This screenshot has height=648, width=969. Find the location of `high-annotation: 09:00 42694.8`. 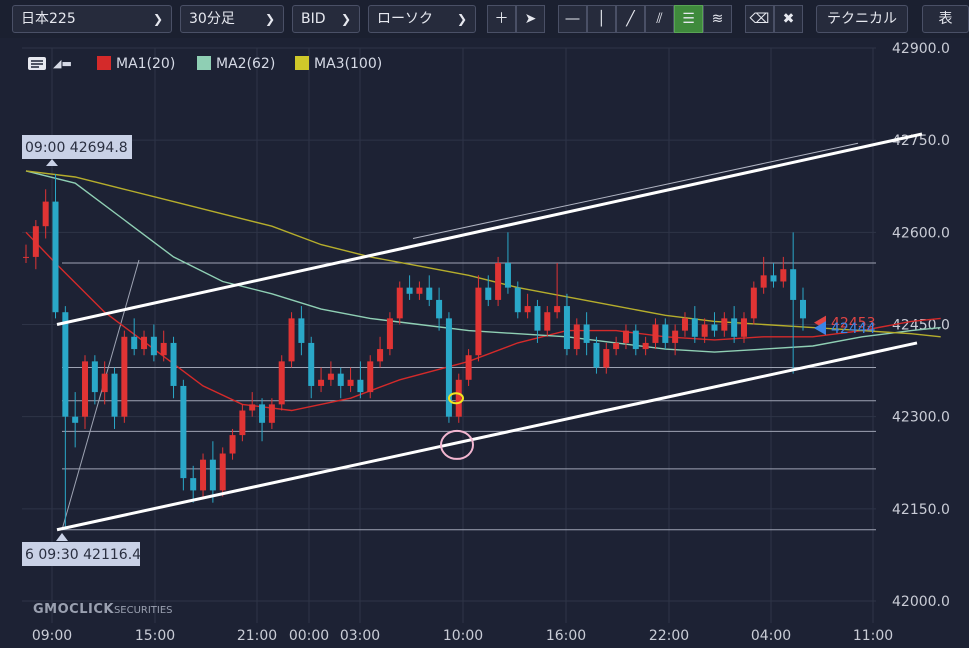

high-annotation: 09:00 42694.8 is located at coordinates (76, 148).